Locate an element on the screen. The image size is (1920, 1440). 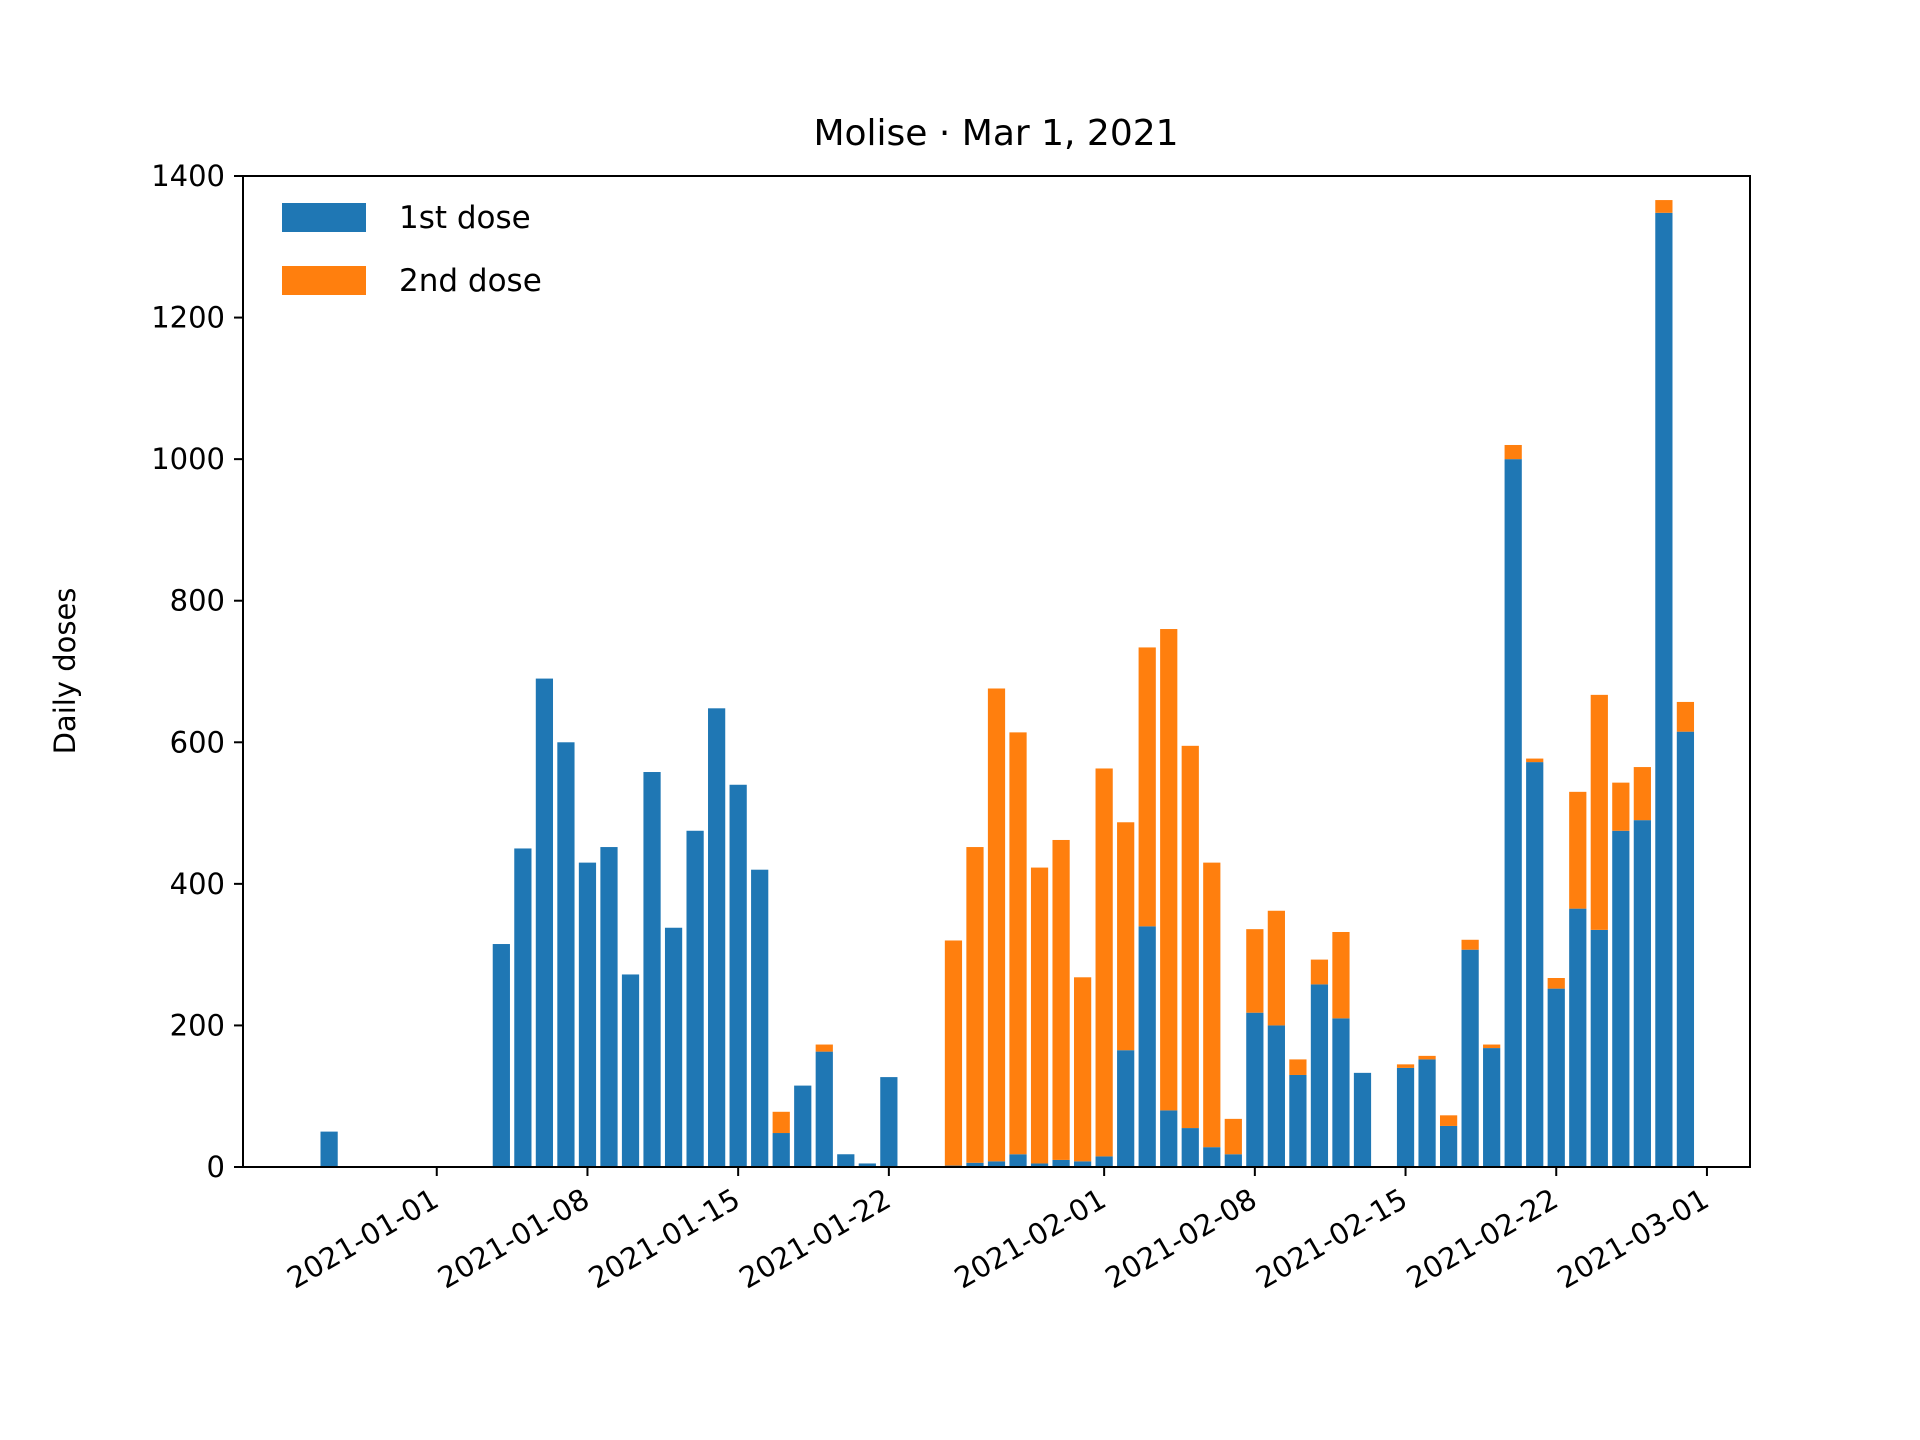
y-tick-label: 1200 is located at coordinates (188, 318).